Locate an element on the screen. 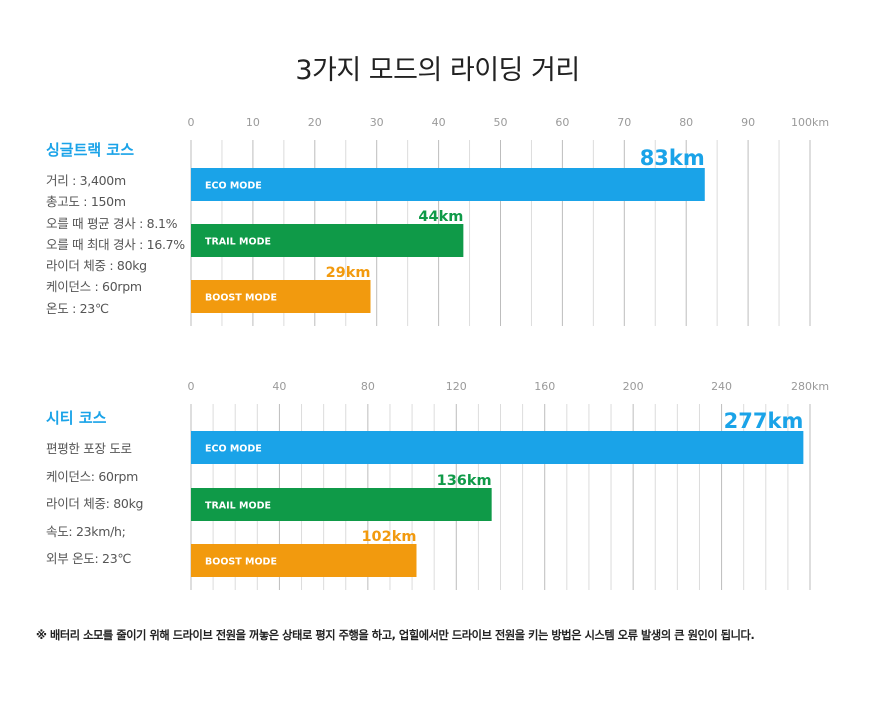 The height and width of the screenshot is (703, 875). value-label: 136km is located at coordinates (464, 481).